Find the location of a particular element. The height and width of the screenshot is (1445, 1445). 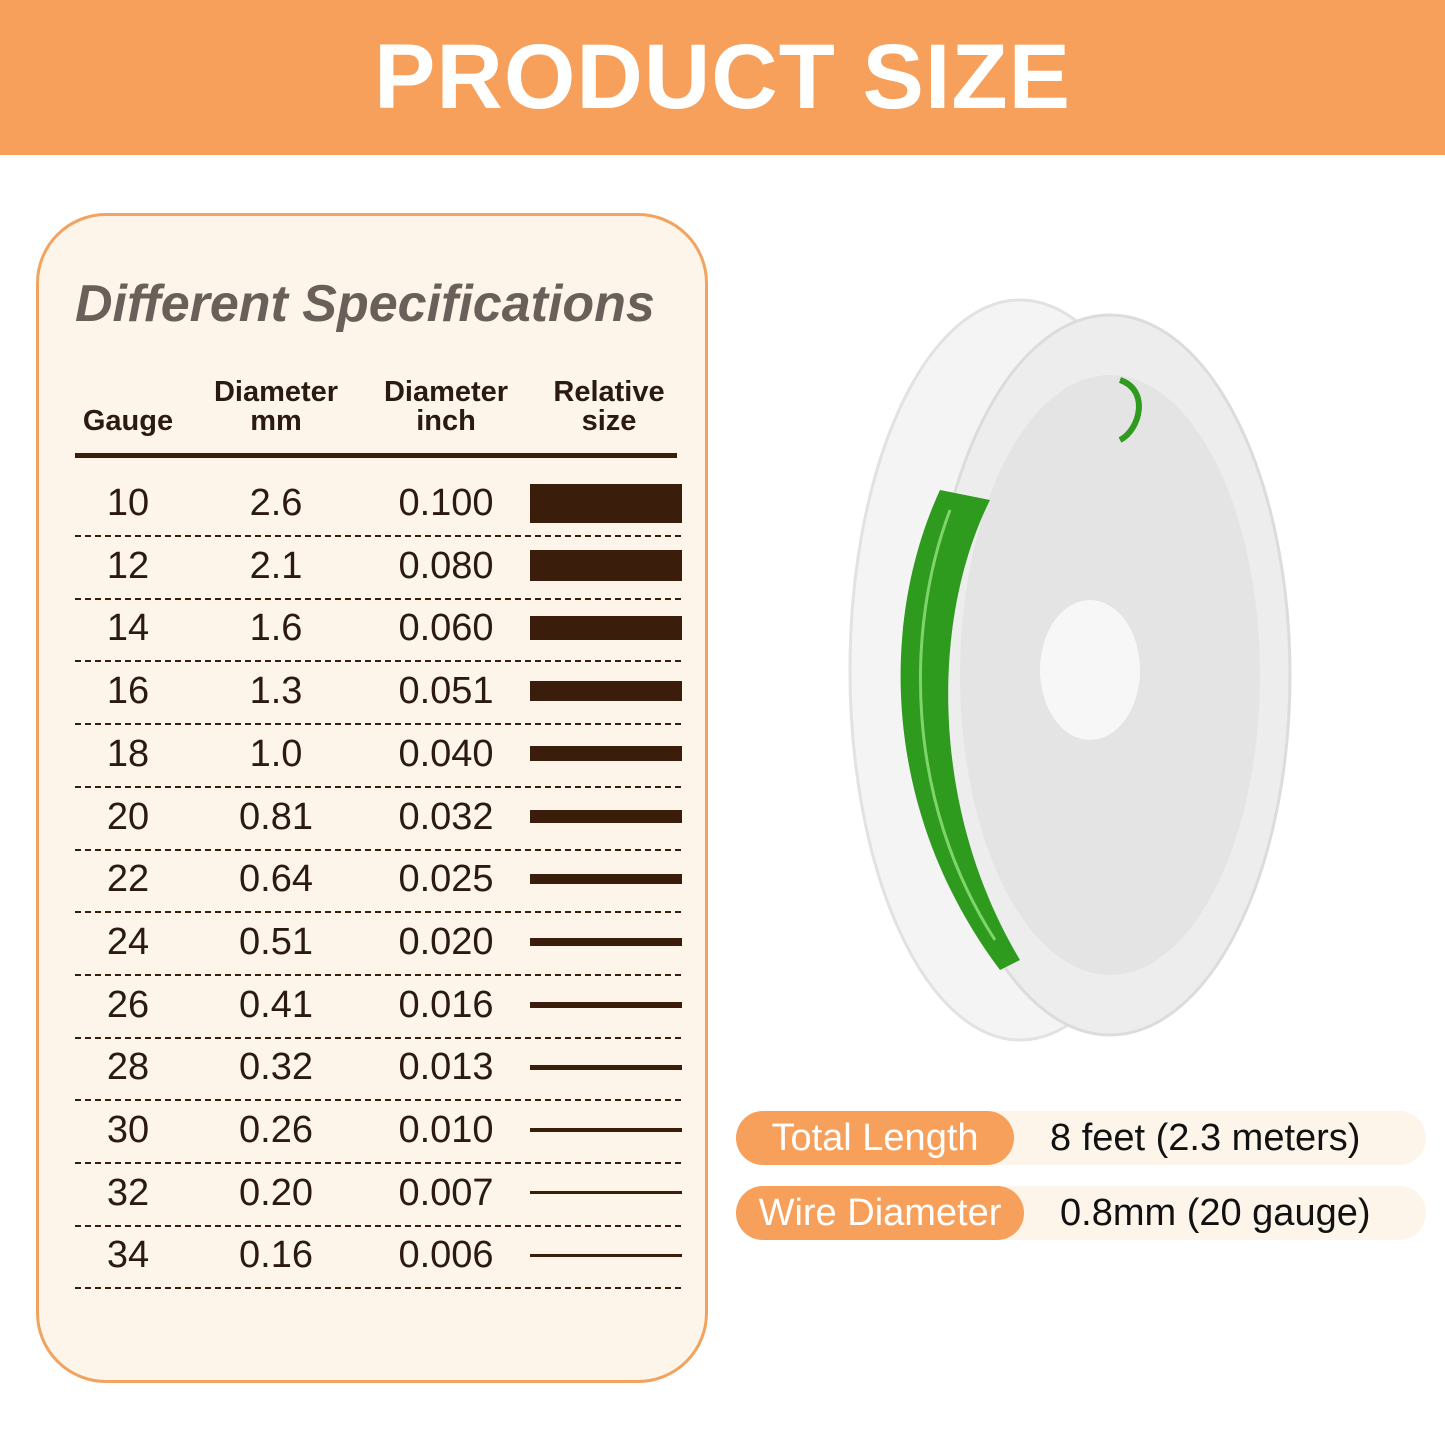

spec-total-length: Total Length 8 feet (2.3 meters) is located at coordinates (1081, 1138).